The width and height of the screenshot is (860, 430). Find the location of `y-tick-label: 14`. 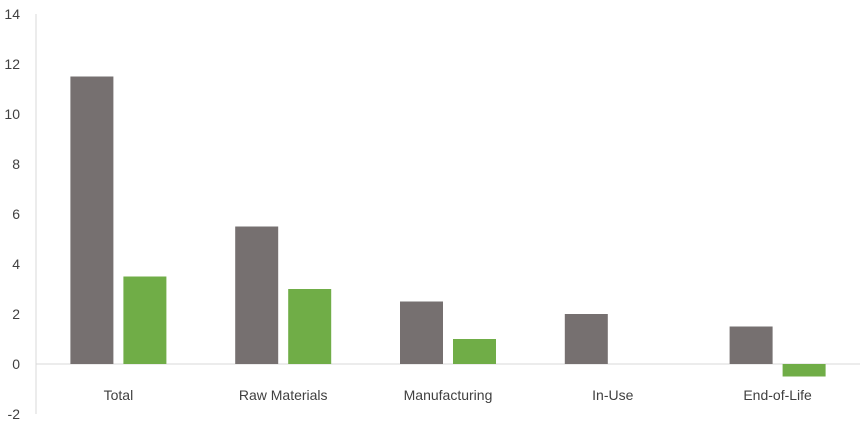

y-tick-label: 14 is located at coordinates (12, 14).